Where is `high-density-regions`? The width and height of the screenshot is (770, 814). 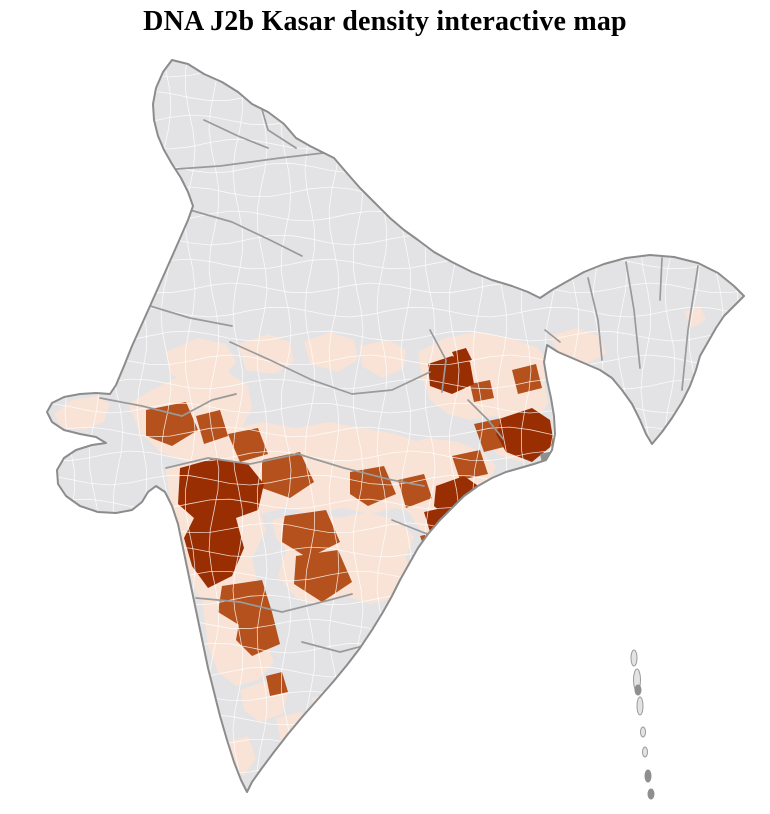 high-density-regions is located at coordinates (366, 468).